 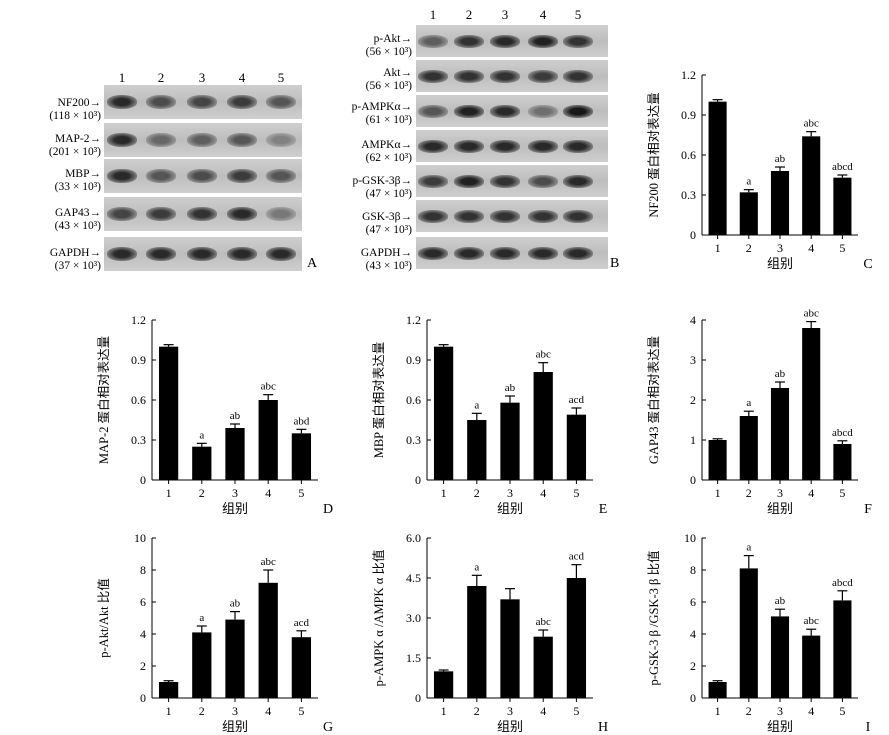 I want to click on significance-label: acd, so click(x=577, y=400).